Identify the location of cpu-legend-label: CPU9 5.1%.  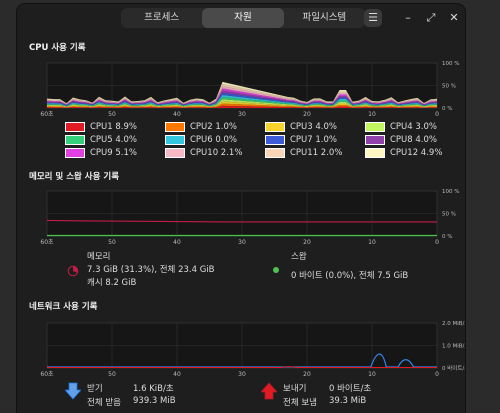
(113, 153).